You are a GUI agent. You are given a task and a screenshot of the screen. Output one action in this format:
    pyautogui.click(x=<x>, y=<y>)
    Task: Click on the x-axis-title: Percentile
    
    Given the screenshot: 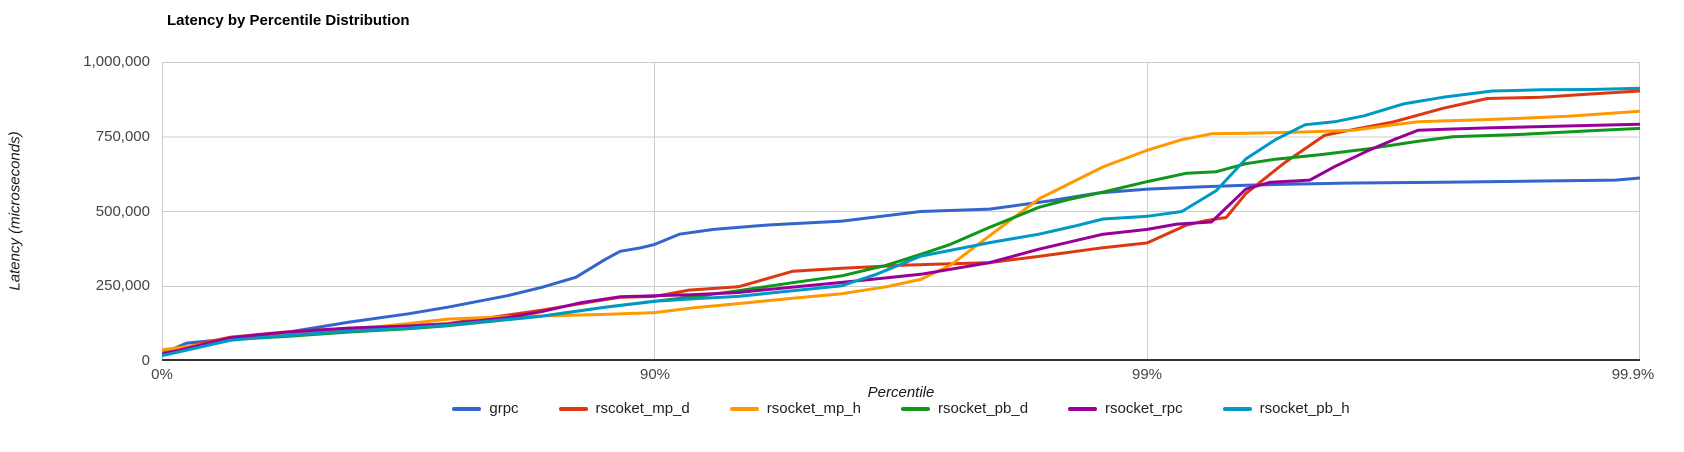 What is the action you would take?
    pyautogui.click(x=901, y=392)
    